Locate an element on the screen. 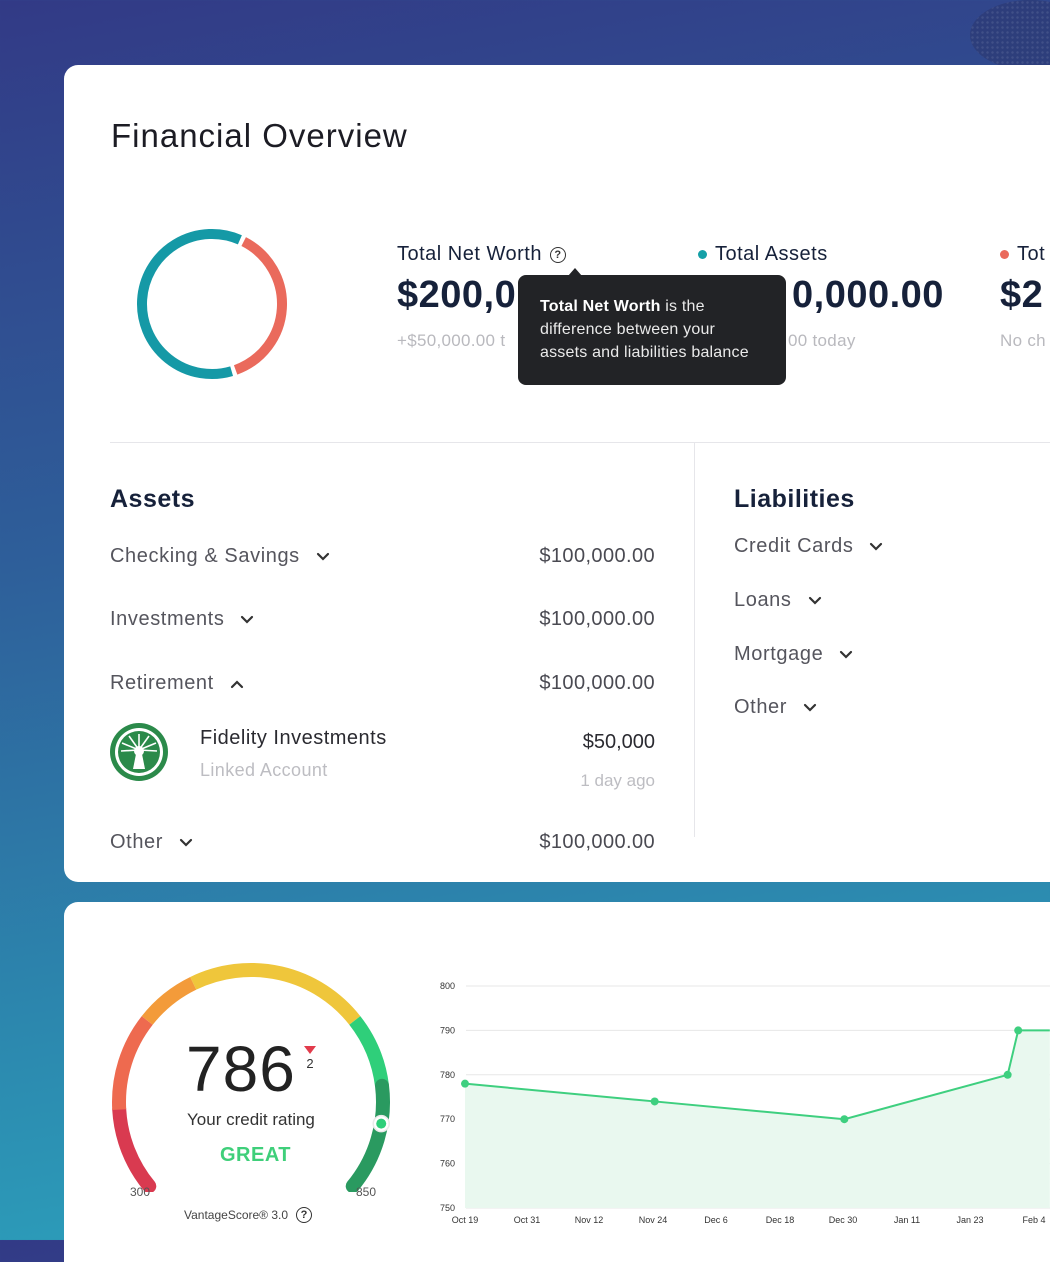 The width and height of the screenshot is (1050, 1262). decorative-blob is located at coordinates (1010, 35).